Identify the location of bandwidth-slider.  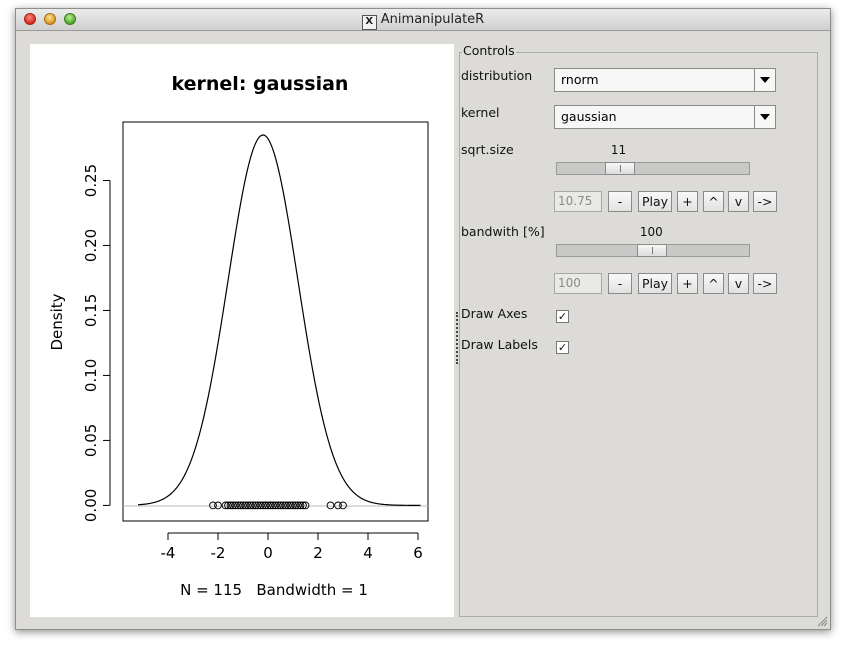
(653, 250).